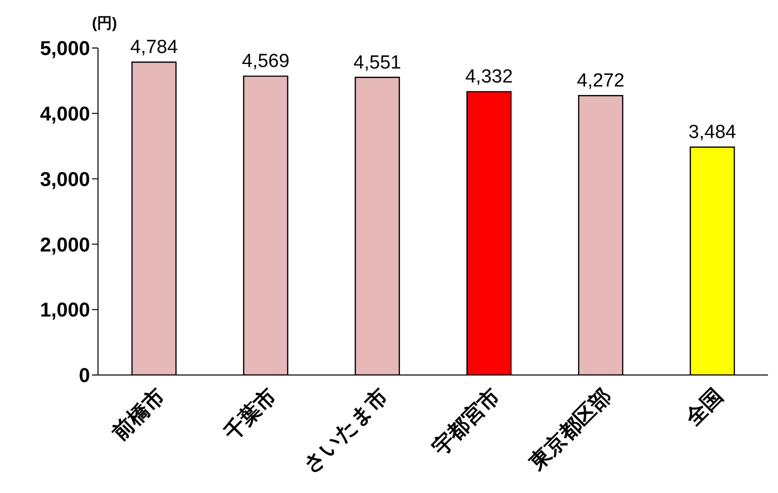 This screenshot has width=778, height=493. Describe the element at coordinates (712, 133) in the screenshot. I see `data-label: 3,484` at that location.